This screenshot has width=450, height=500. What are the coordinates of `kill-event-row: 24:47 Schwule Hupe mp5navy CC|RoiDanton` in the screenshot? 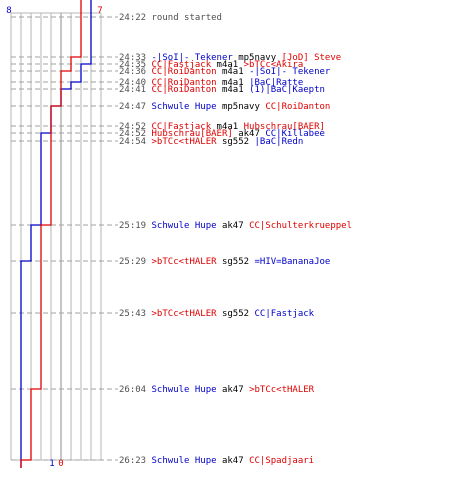 It's located at (224, 107).